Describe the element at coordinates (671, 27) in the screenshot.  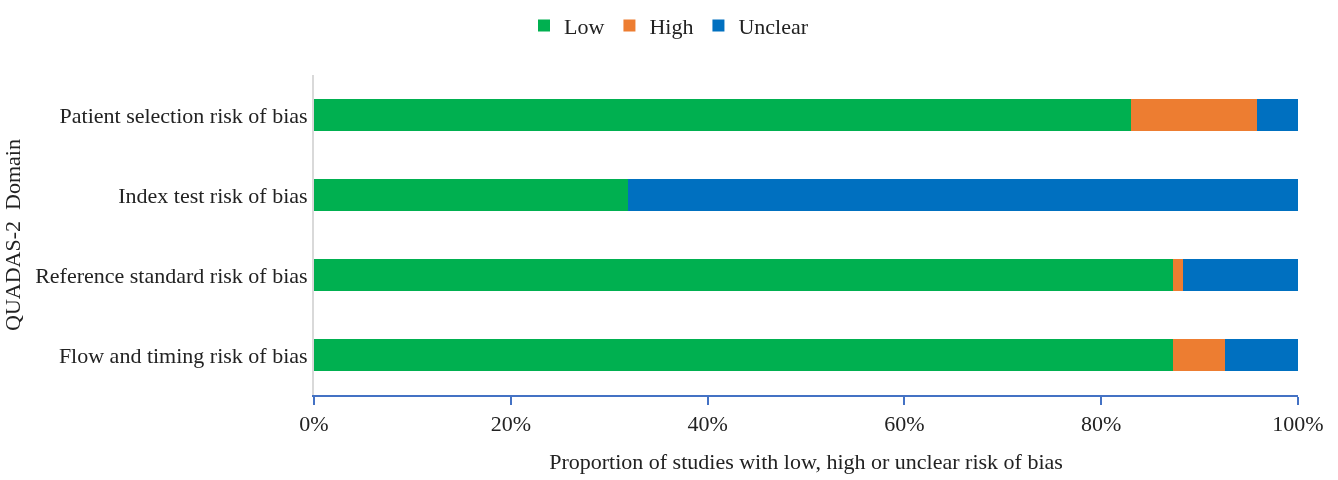
I see `legend-label: High` at that location.